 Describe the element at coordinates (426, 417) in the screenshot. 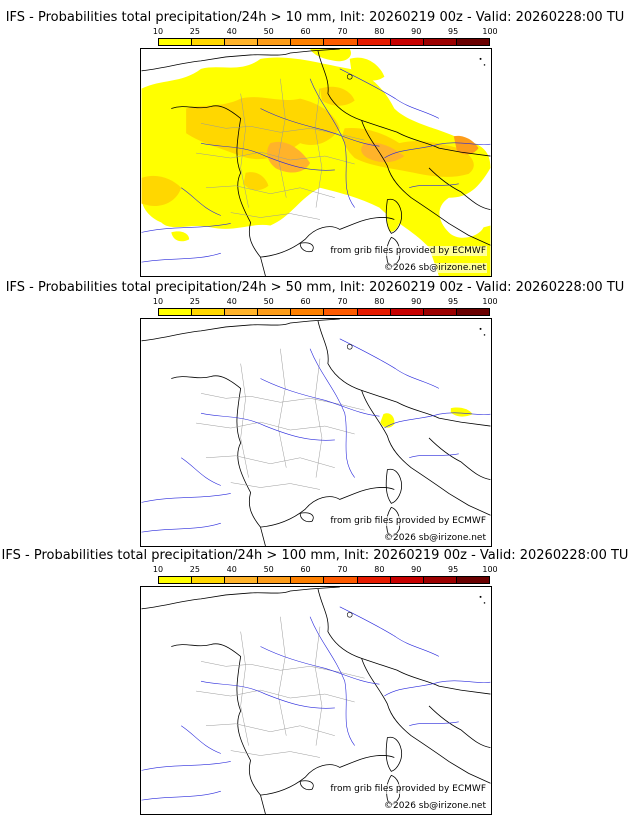

I see `precip-shading` at that location.